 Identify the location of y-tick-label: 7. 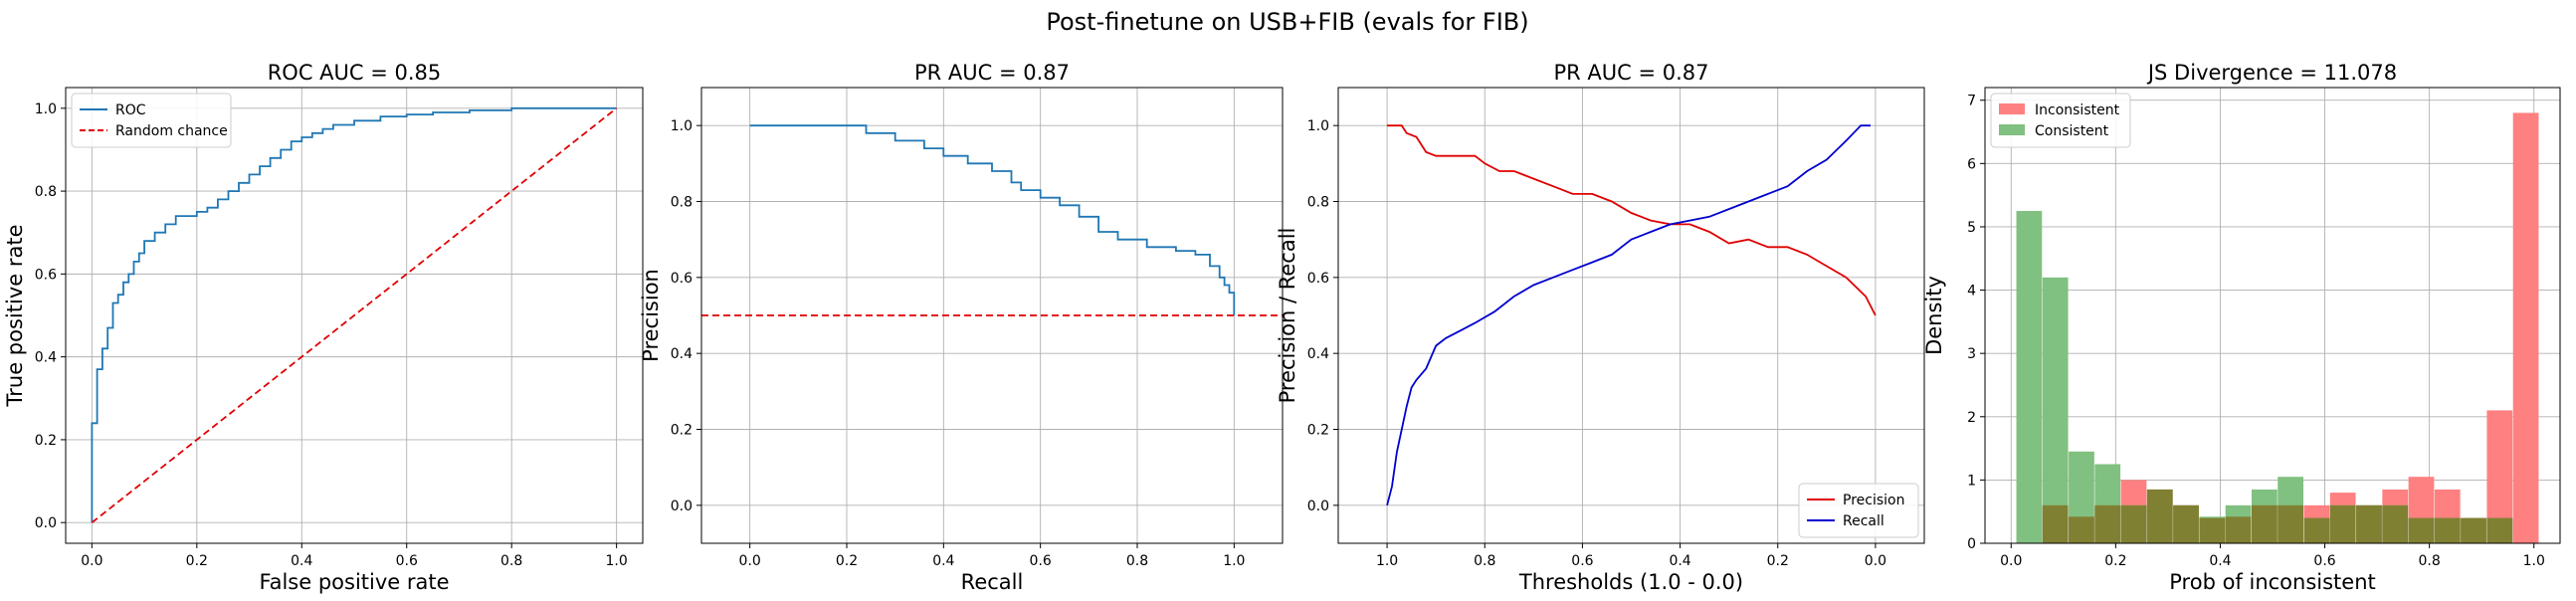
(1971, 101).